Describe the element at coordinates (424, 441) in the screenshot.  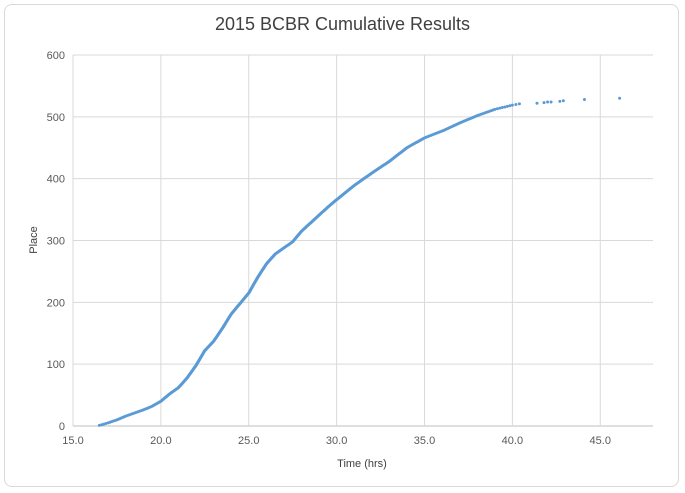
I see `x-tick-label: 35.0` at that location.